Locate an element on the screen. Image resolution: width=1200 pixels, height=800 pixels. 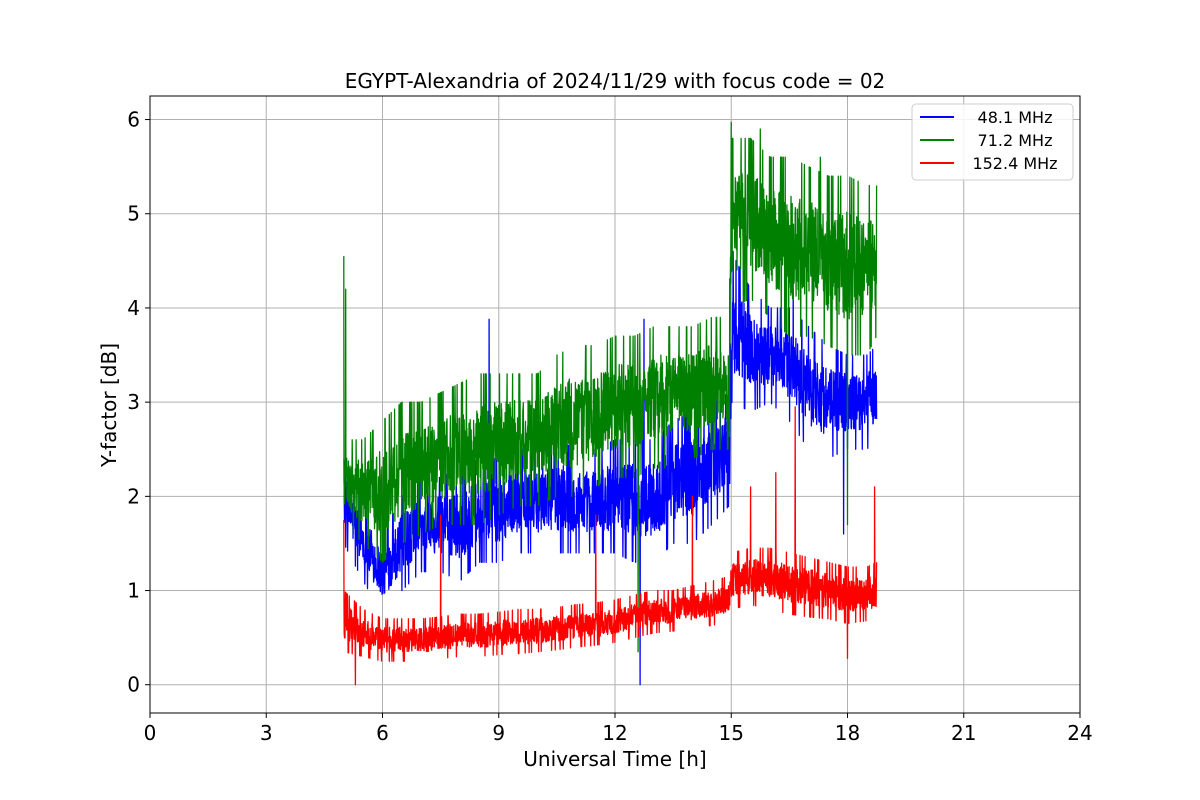
x-tick-label: 24 is located at coordinates (1079, 733).